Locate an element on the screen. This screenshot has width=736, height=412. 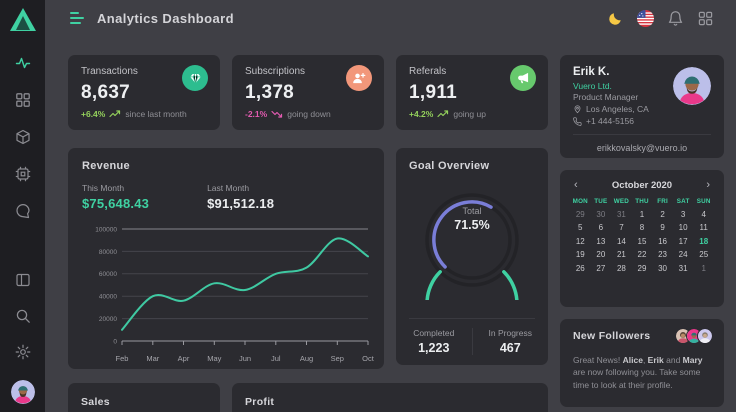
stat-delta: +4.2% is located at coordinates (421, 114).